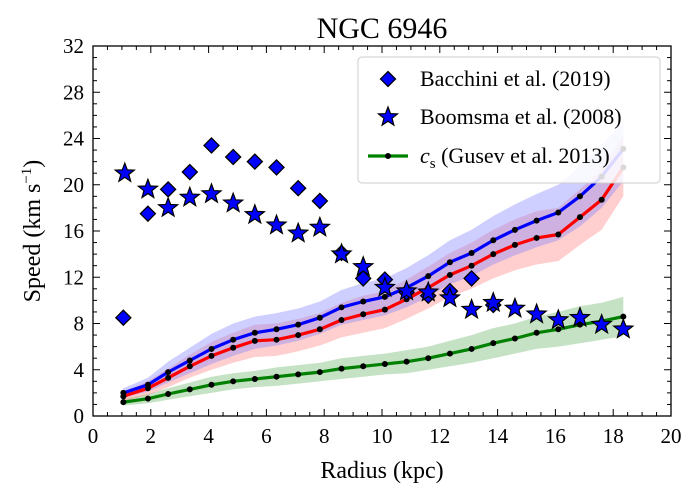  Describe the element at coordinates (266, 436) in the screenshot. I see `x-tick-label: 6` at that location.